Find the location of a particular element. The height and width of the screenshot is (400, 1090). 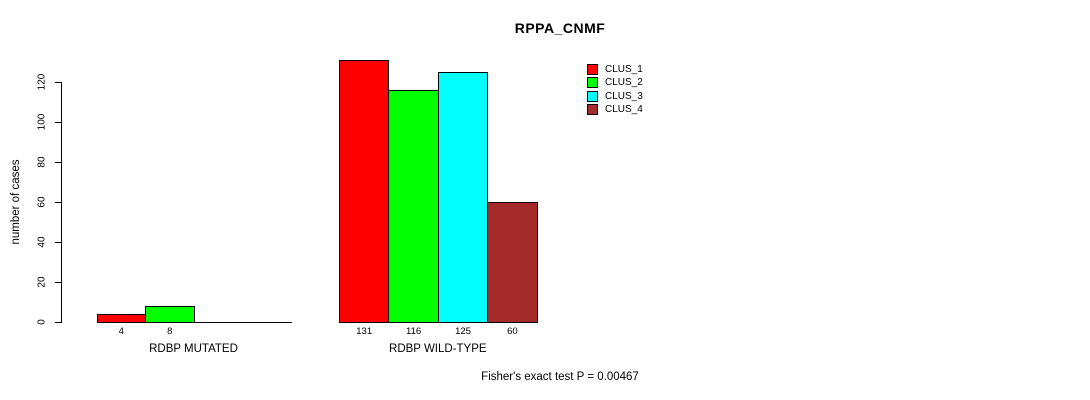

bar-value-label: 131 is located at coordinates (364, 331).